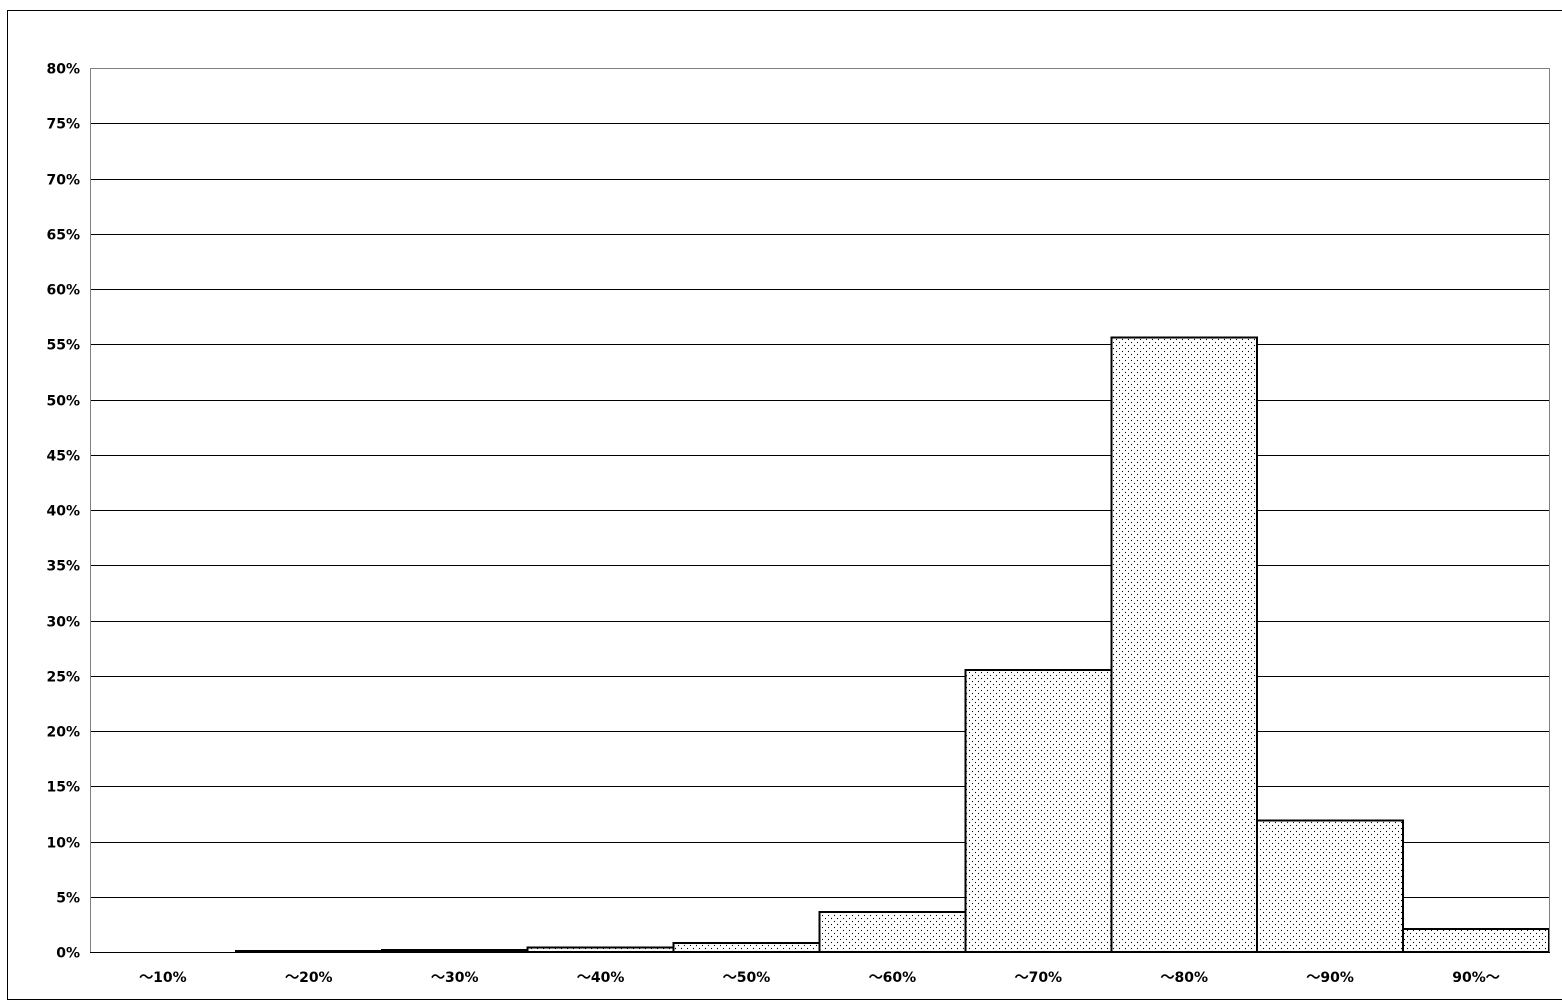 This screenshot has height=1001, width=1562. What do you see at coordinates (68, 899) in the screenshot?
I see `y-tick-label: 5%` at bounding box center [68, 899].